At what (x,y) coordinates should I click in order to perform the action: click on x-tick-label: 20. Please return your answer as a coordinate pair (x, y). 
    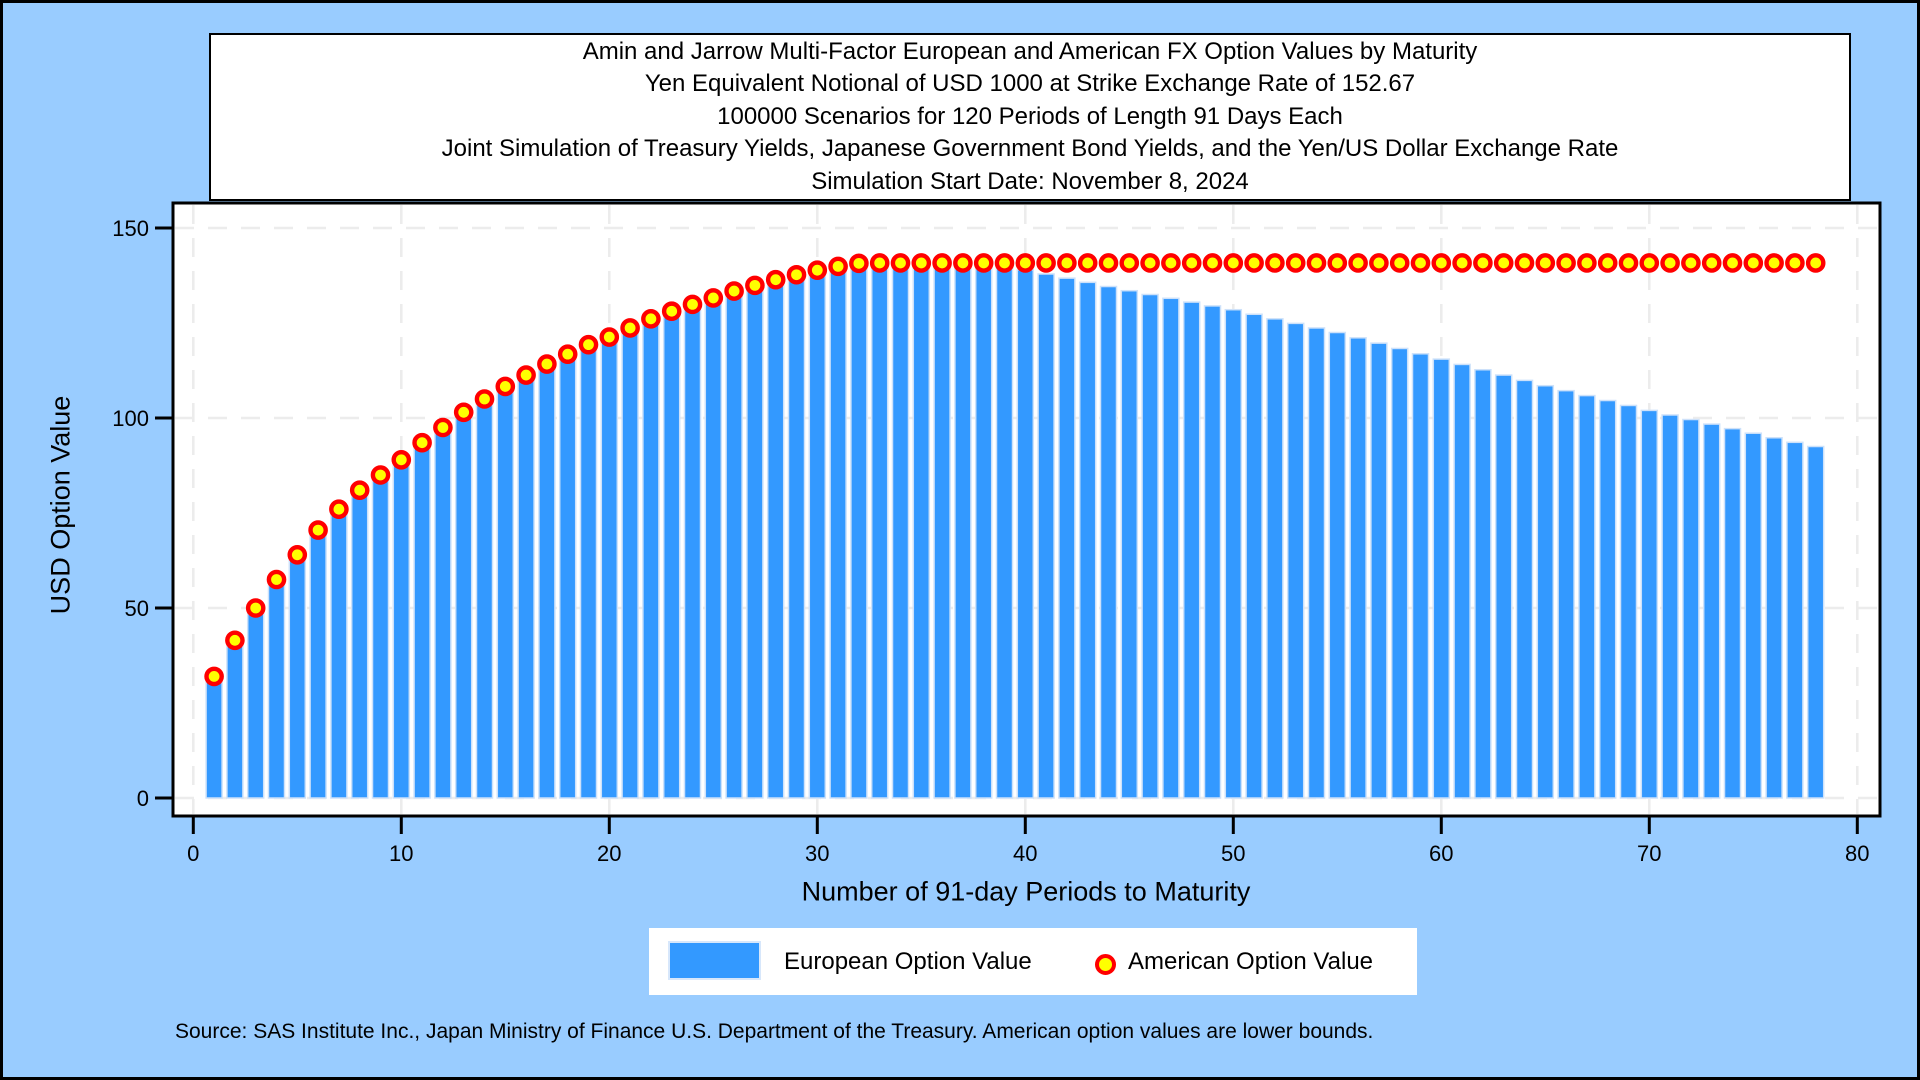
    Looking at the image, I should click on (609, 853).